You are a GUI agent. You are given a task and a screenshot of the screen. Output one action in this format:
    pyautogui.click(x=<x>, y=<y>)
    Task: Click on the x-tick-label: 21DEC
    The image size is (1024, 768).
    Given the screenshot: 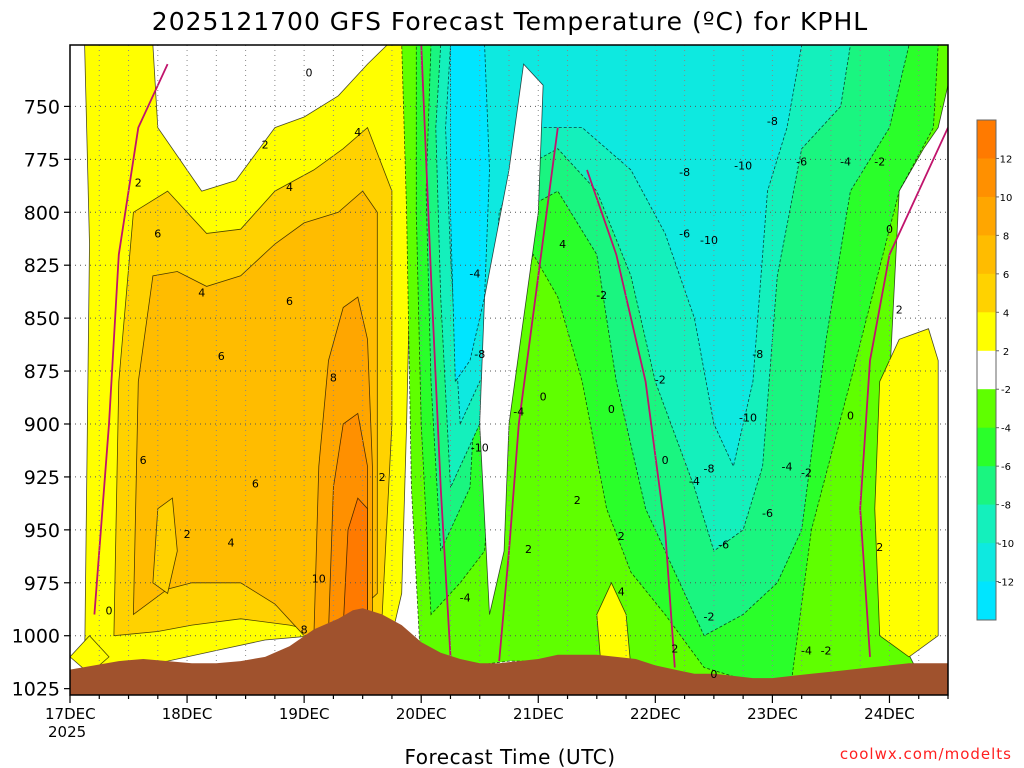 What is the action you would take?
    pyautogui.click(x=538, y=714)
    